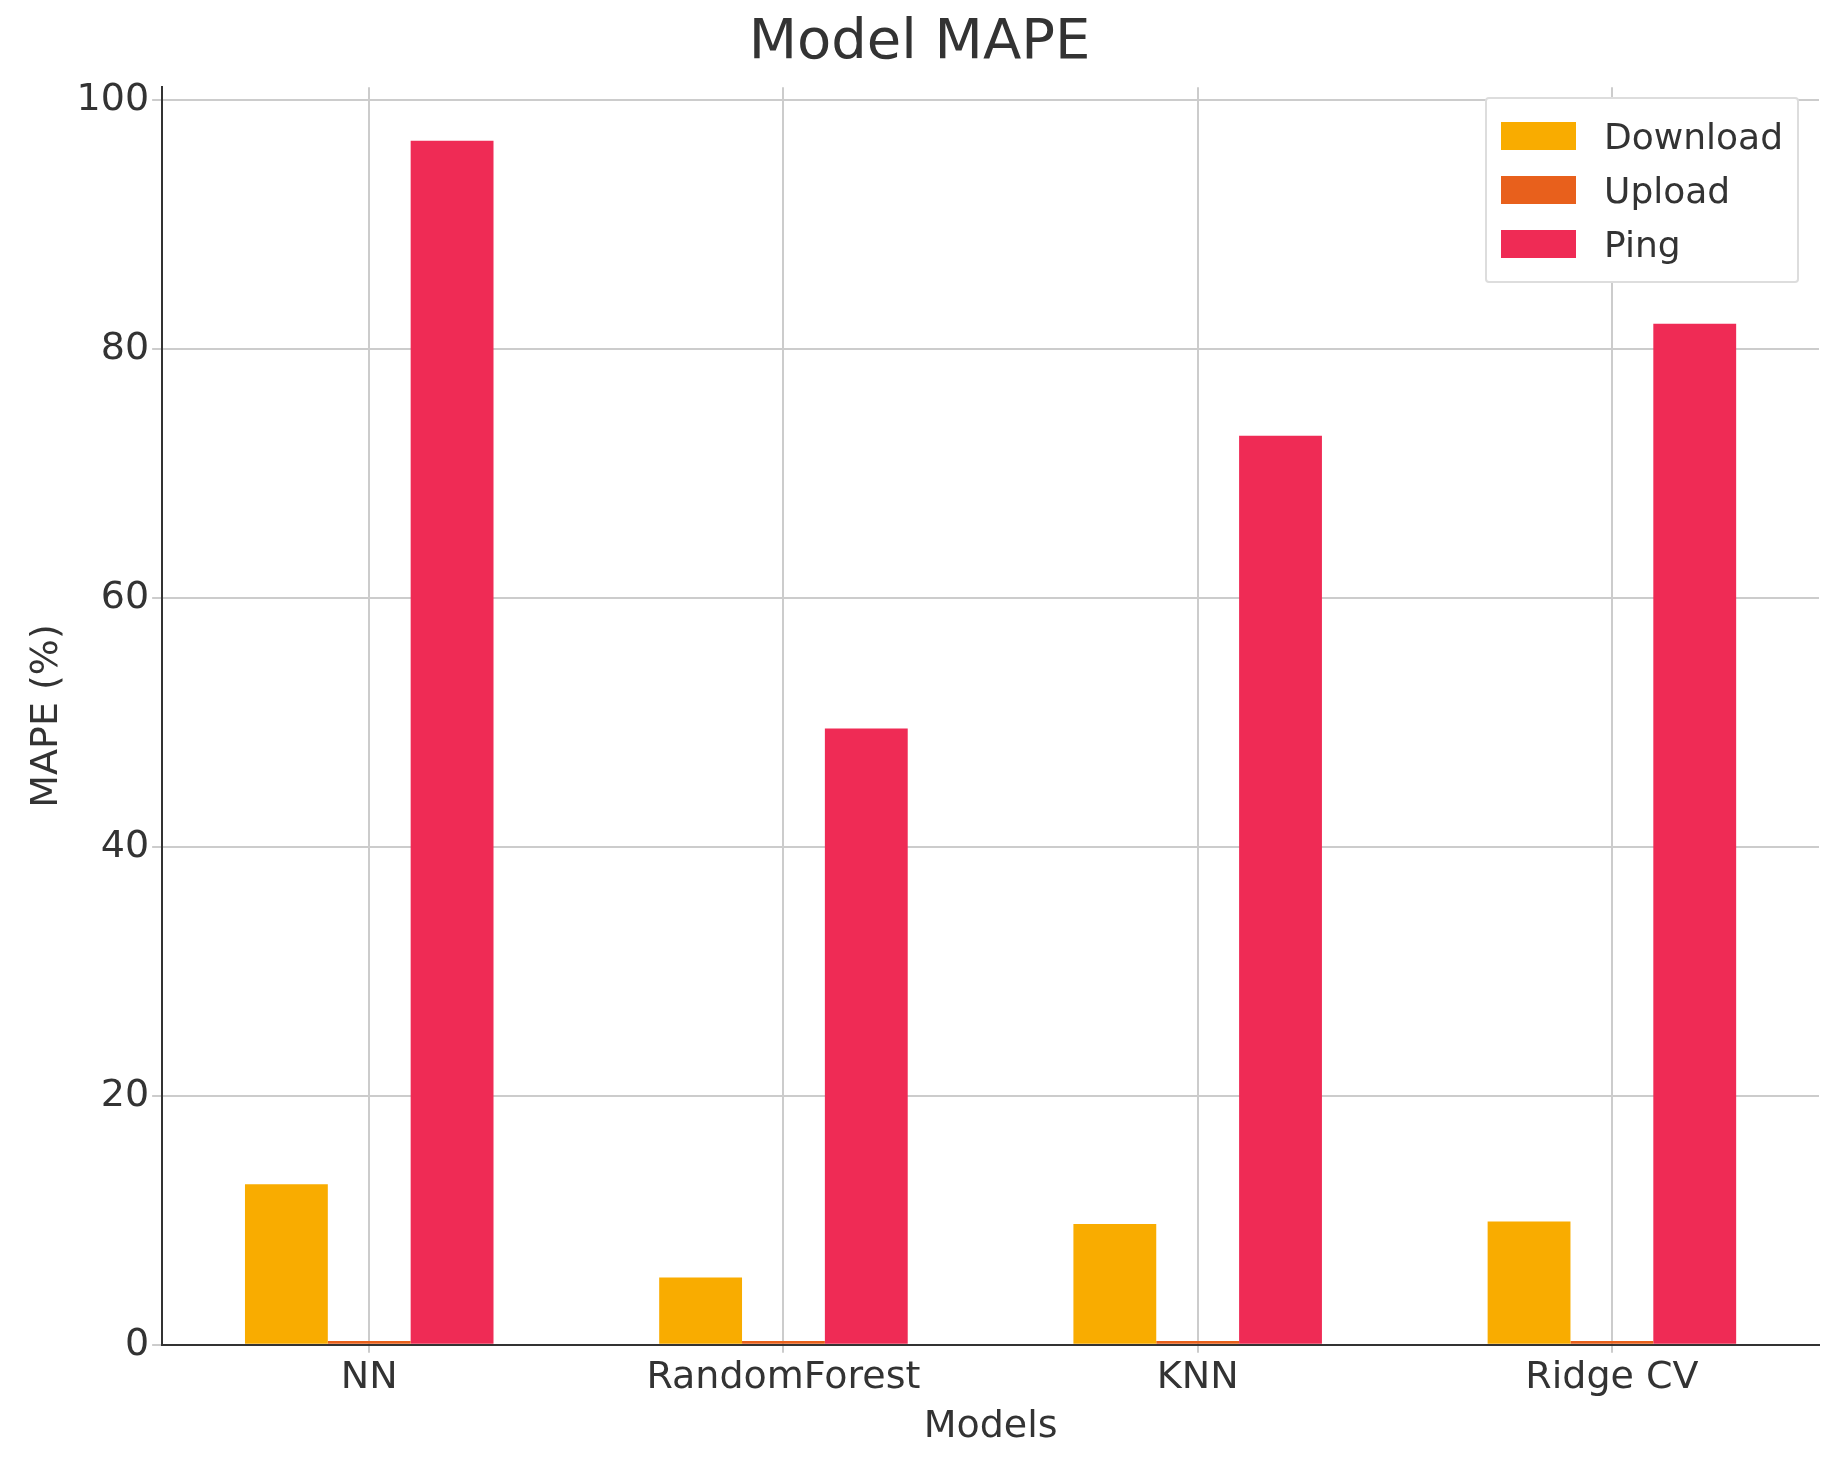 The height and width of the screenshot is (1460, 1829). Describe the element at coordinates (1197, 1375) in the screenshot. I see `x-tick-label: KNN` at that location.